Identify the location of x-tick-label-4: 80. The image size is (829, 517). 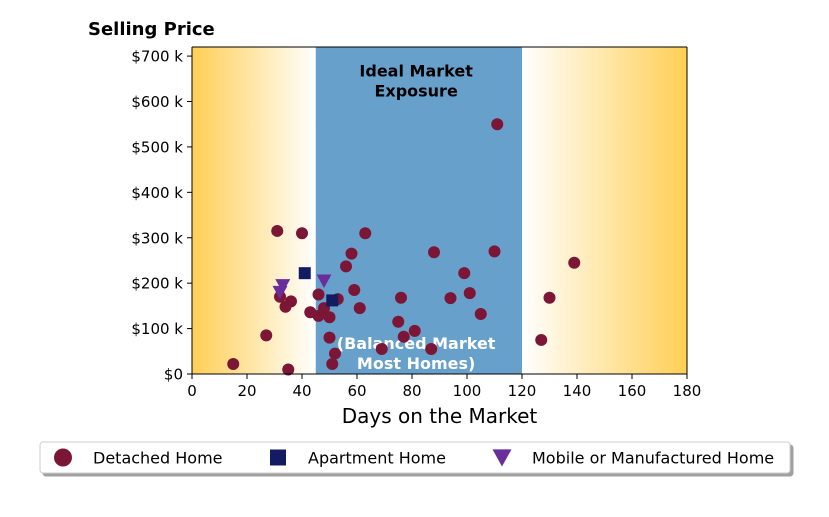
(411, 391).